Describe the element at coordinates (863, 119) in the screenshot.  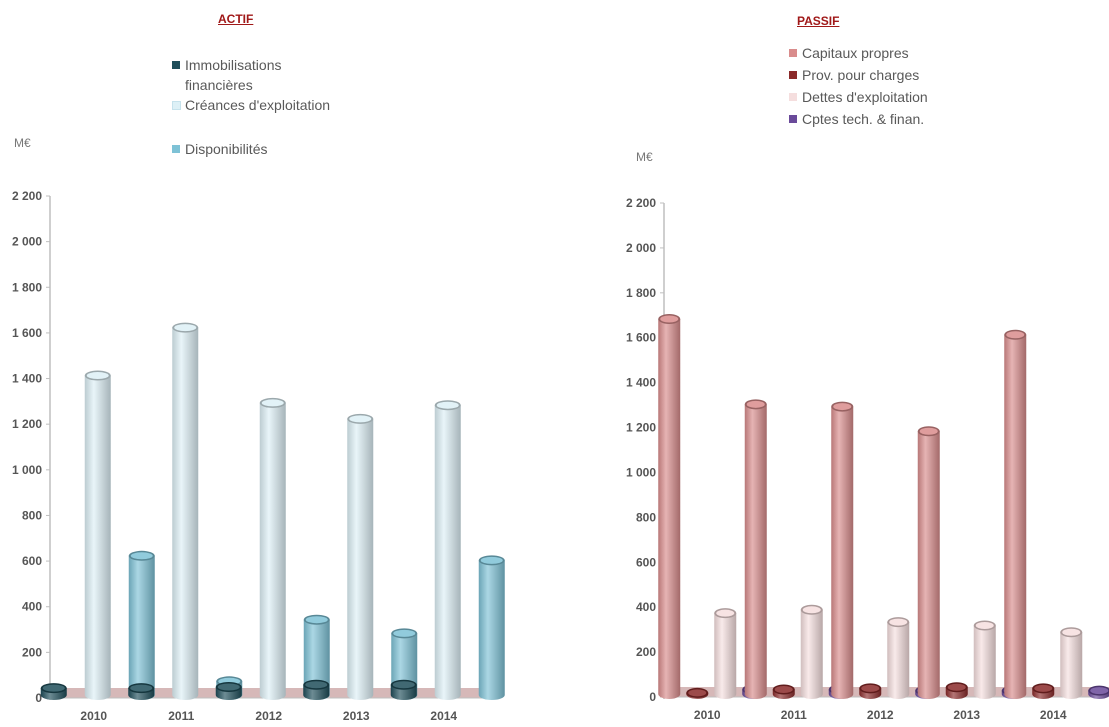
I see `legend-label: Cptes tech. & finan.` at that location.